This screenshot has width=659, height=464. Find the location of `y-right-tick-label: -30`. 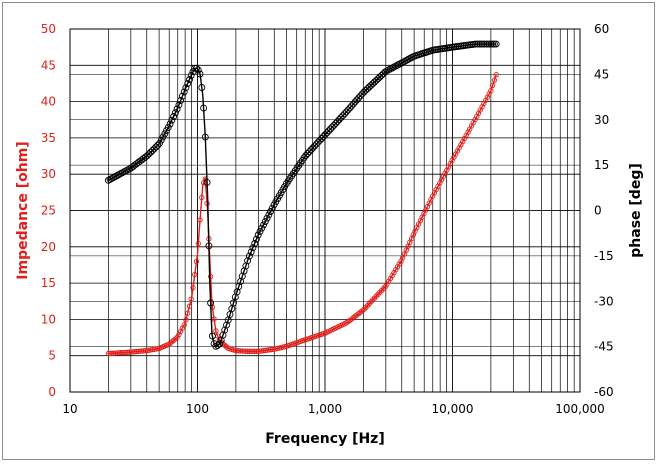

y-right-tick-label: -30 is located at coordinates (604, 301).